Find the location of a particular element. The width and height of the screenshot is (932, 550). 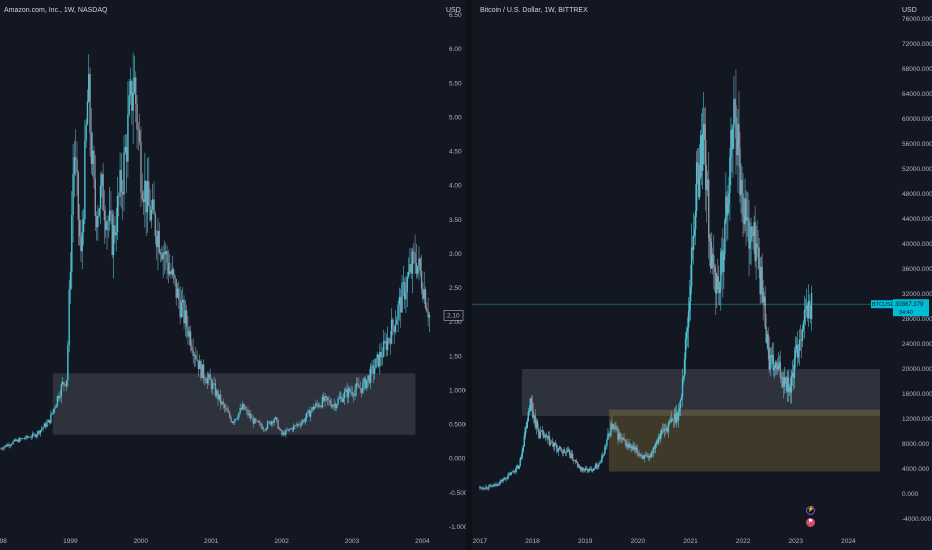

left-chart-title: Amazon.com, Inc., 1W, NASDAQ is located at coordinates (56, 10).